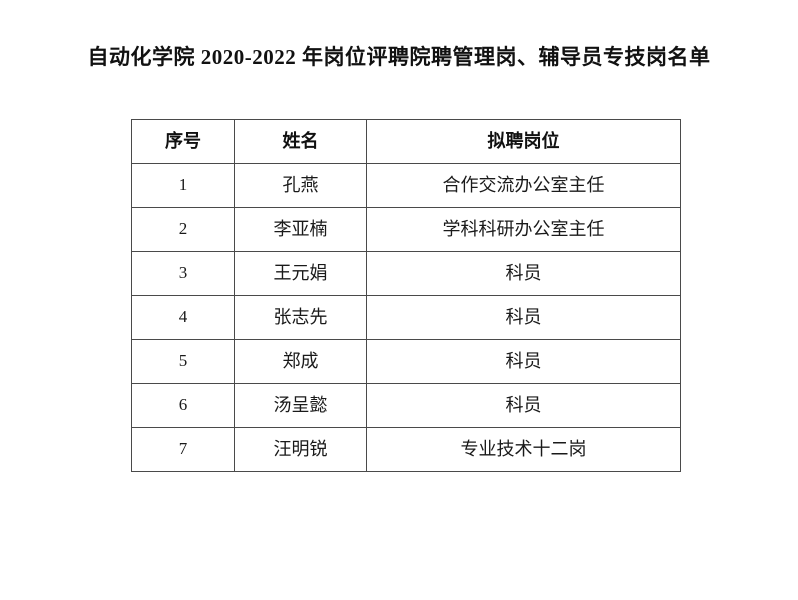  What do you see at coordinates (183, 185) in the screenshot?
I see `row-number-cell: 1` at bounding box center [183, 185].